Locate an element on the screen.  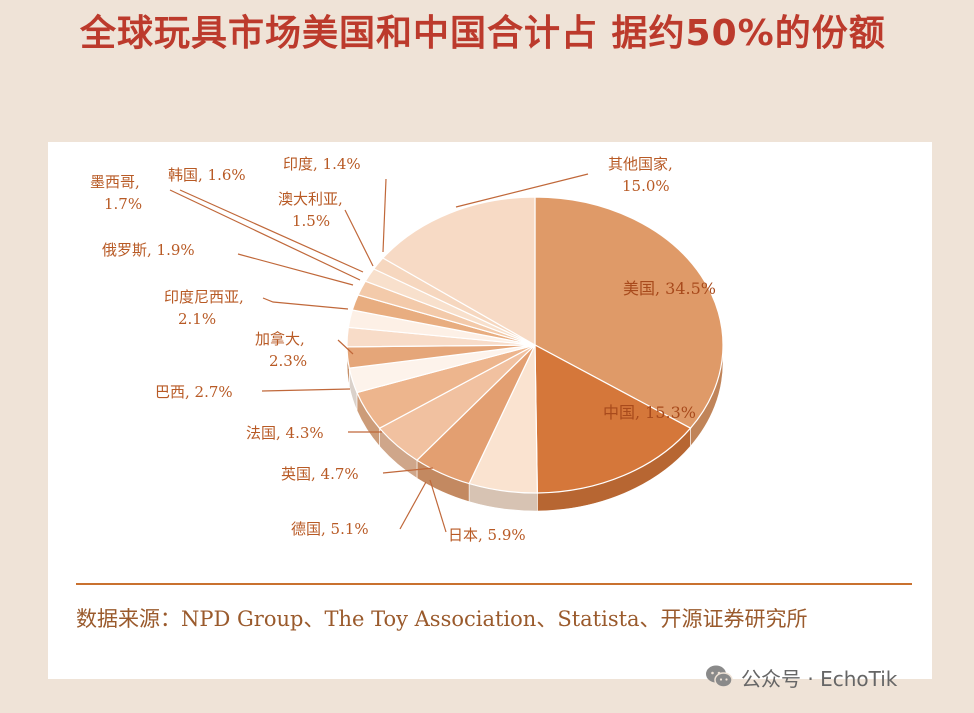
pie-side is located at coordinates (535, 428).